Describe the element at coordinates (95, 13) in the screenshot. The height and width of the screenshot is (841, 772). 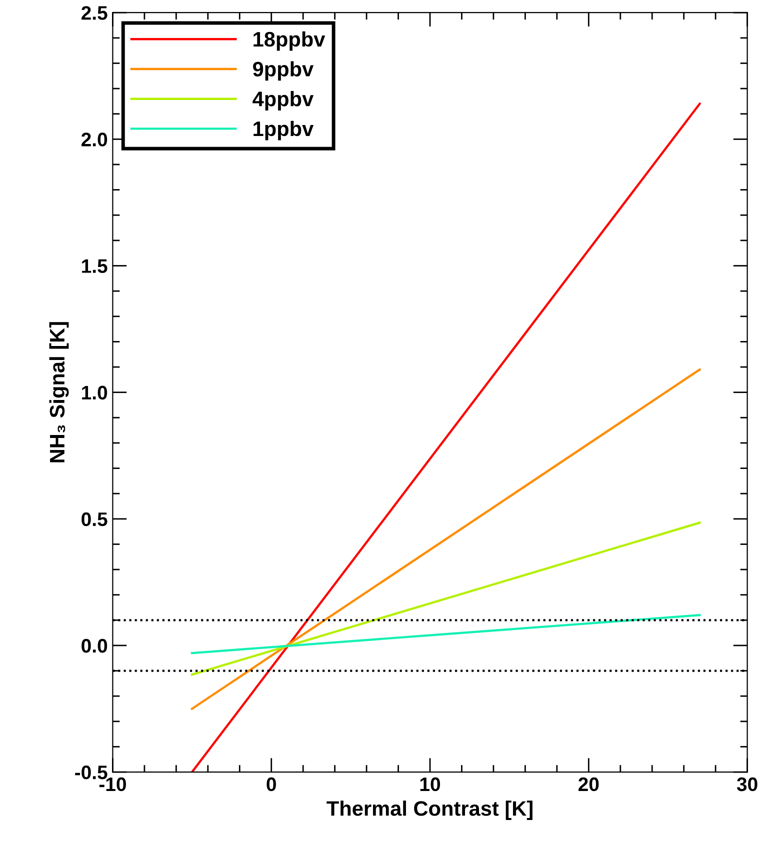
I see `y-tick-label: 2.5` at that location.